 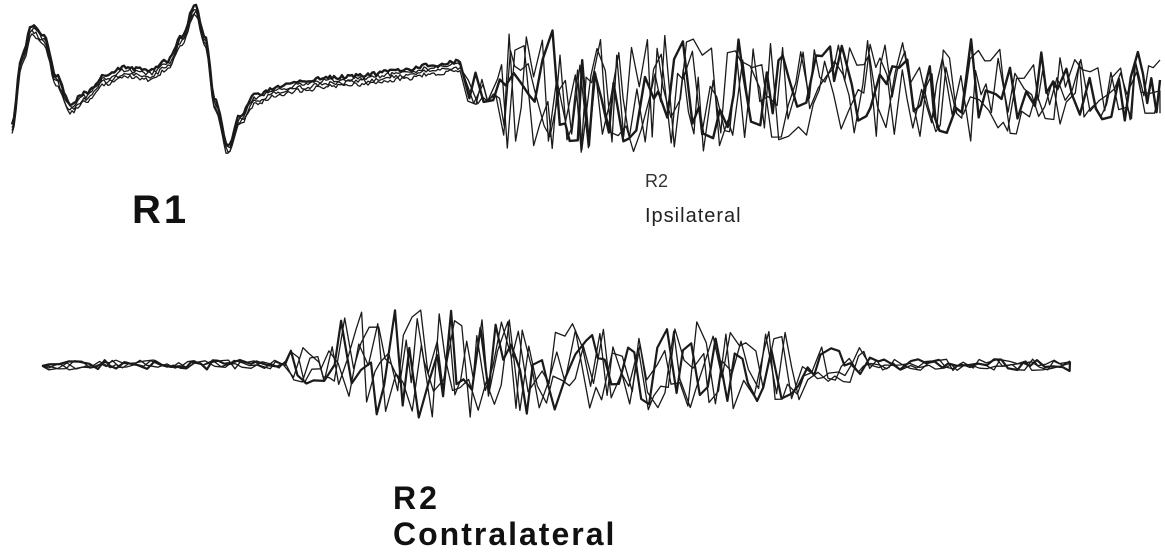 I want to click on r2-contralateral-title: R2, so click(x=416, y=498).